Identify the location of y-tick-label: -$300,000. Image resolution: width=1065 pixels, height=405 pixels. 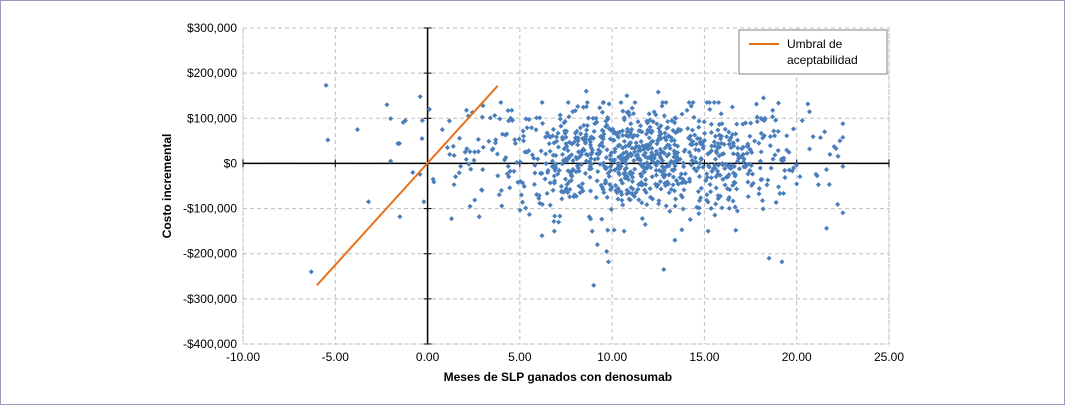
(210, 299).